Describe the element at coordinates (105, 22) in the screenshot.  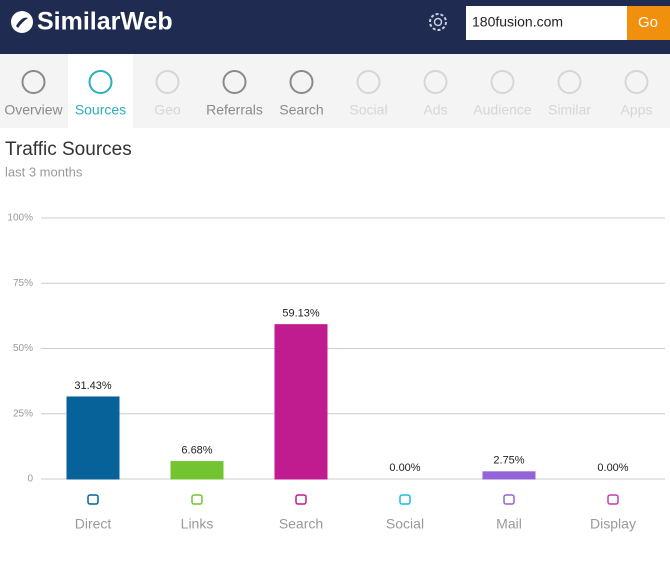
I see `logo: SimilarWeb` at that location.